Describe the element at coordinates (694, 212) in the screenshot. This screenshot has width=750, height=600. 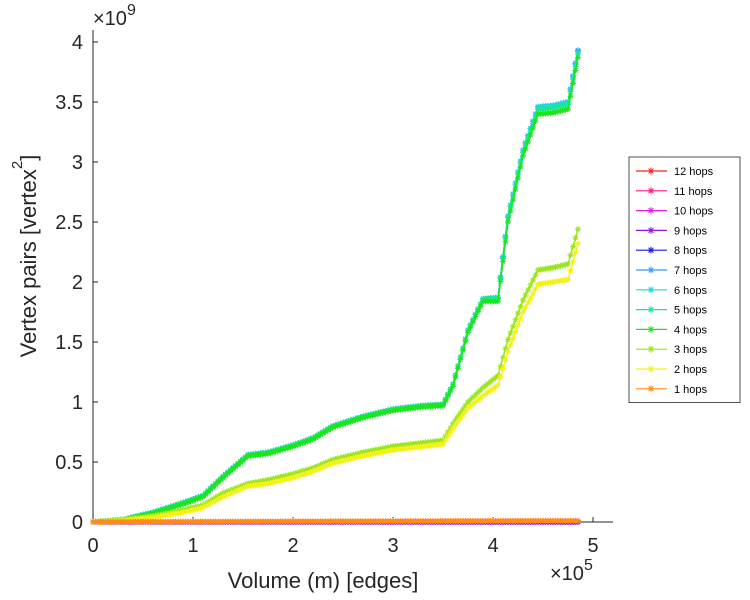
I see `legend-label: 10 hops` at that location.